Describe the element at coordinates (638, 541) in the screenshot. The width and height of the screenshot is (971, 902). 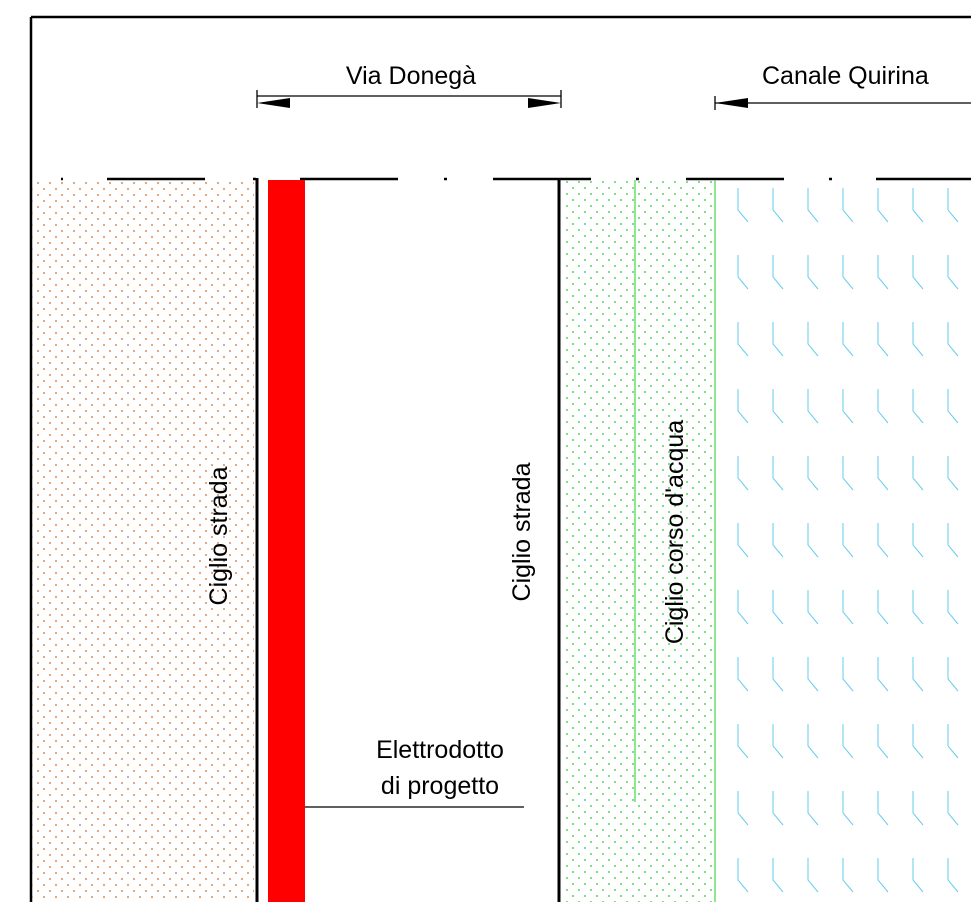
I see `vegetation-bank` at that location.